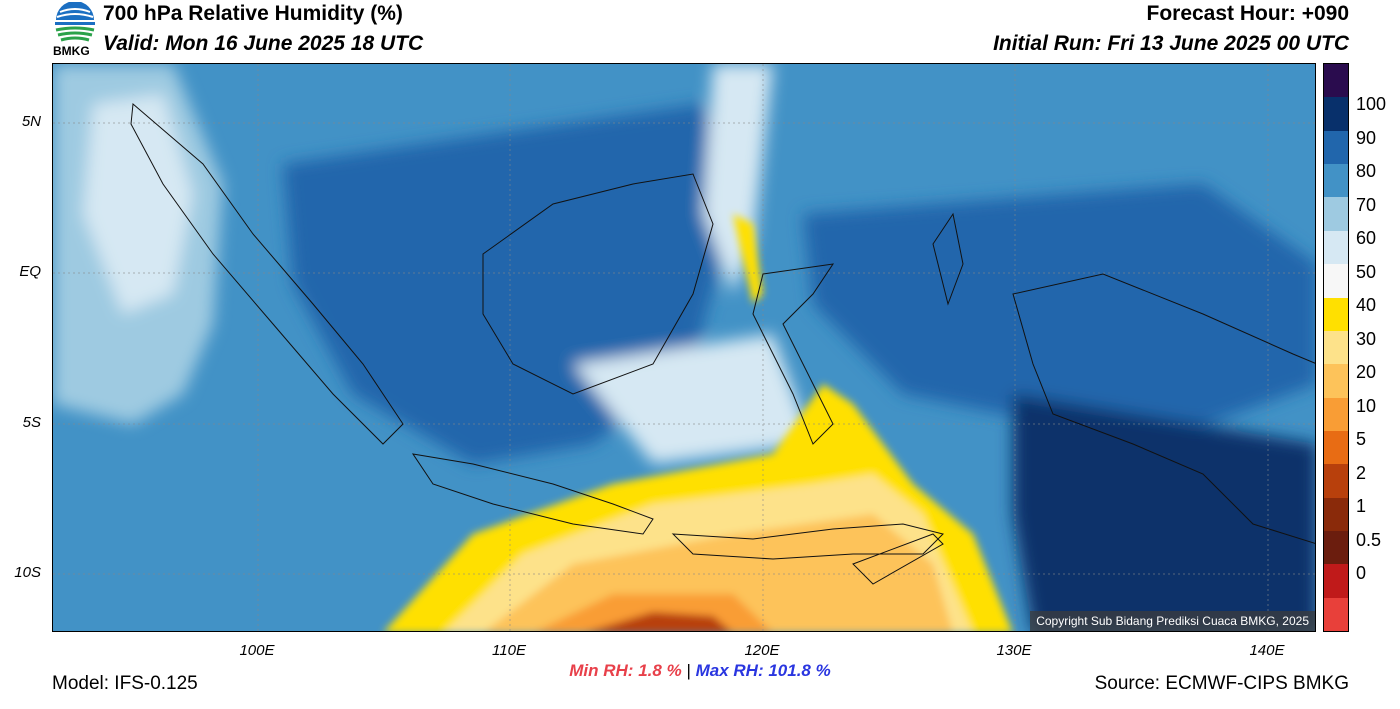  Describe the element at coordinates (31, 422) in the screenshot. I see `lat-label-5s: 5S` at that location.